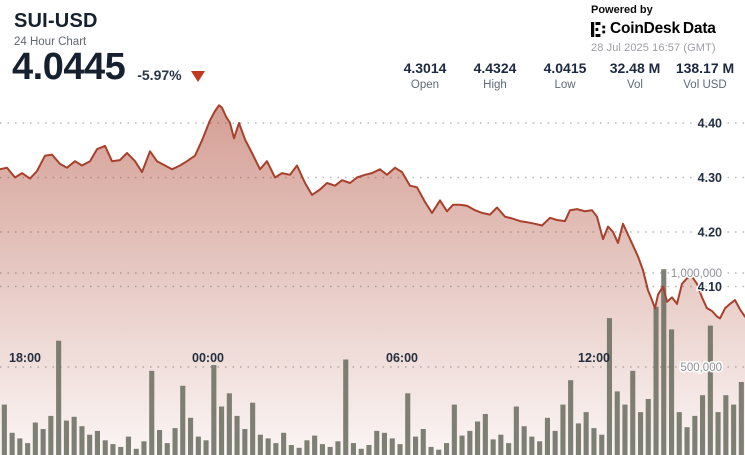 Image resolution: width=745 pixels, height=455 pixels. What do you see at coordinates (565, 85) in the screenshot?
I see `stat-label: Low` at bounding box center [565, 85].